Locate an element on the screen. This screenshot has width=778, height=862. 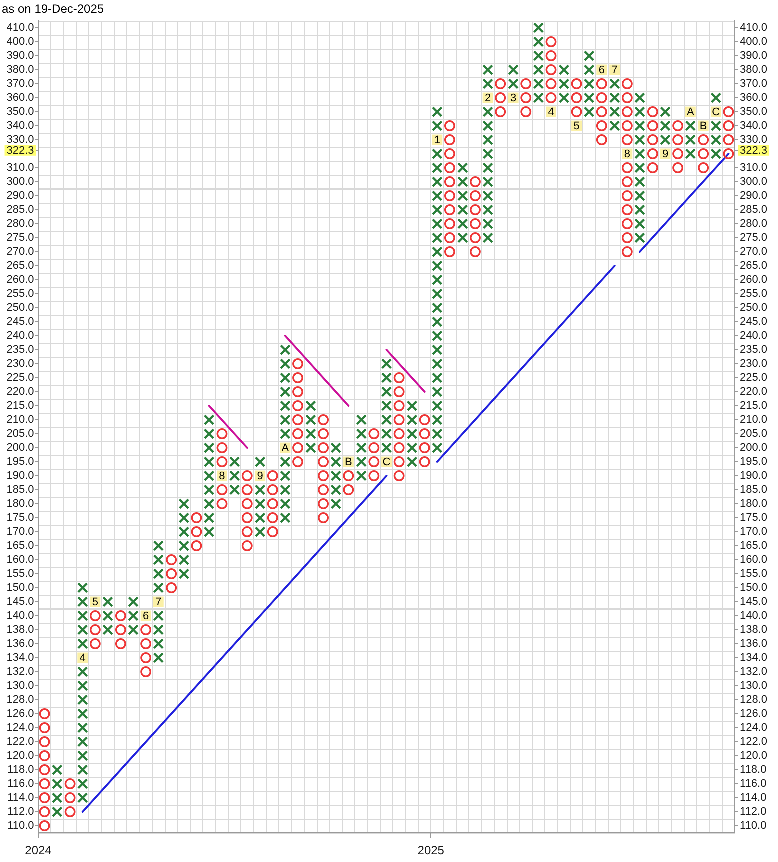
y2-tick-label: 150.0 is located at coordinates (754, 588).